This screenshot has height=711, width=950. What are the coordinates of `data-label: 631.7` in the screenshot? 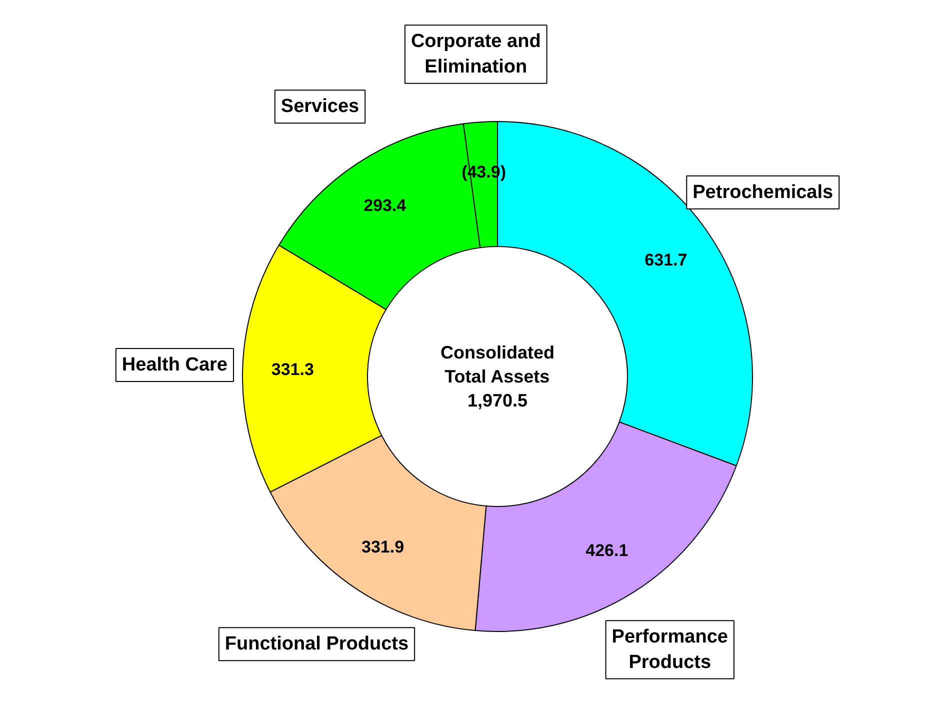 It's located at (666, 260).